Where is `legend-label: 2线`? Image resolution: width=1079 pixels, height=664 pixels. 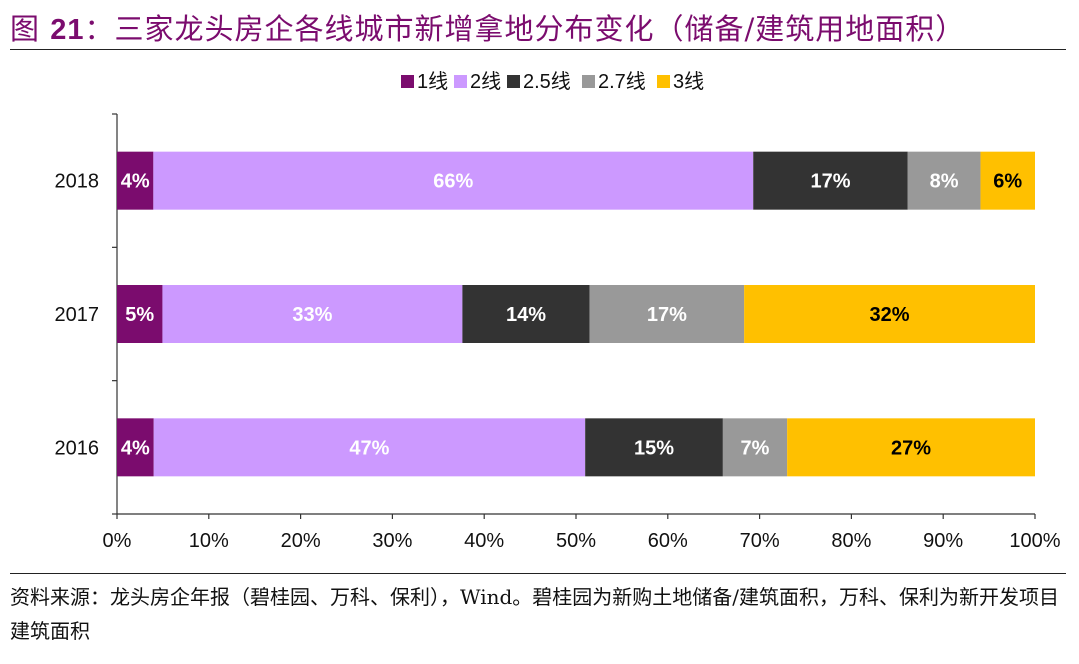 legend-label: 2线 is located at coordinates (485, 81).